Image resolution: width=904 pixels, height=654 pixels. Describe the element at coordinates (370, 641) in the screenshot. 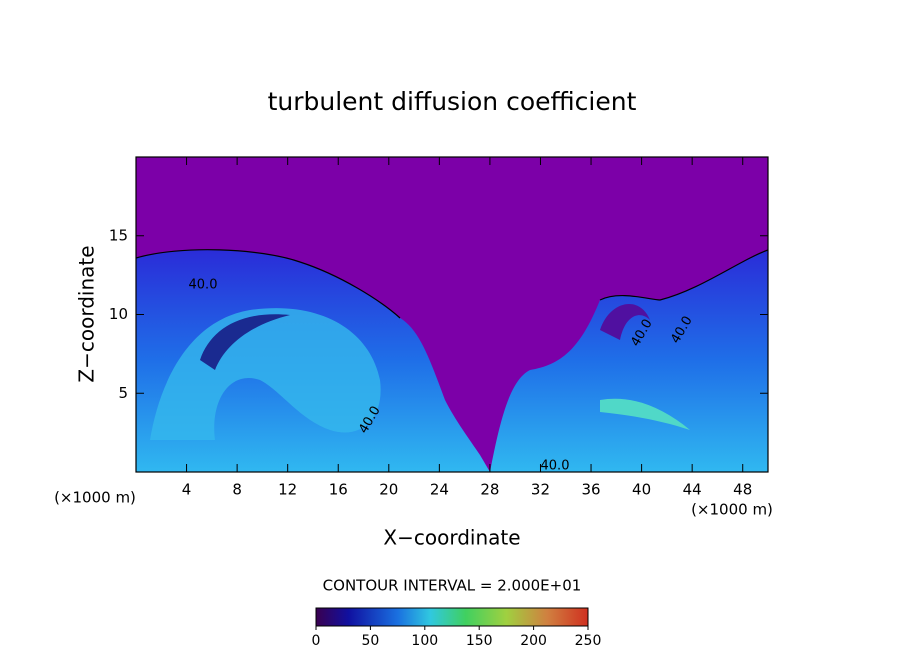

I see `colorbar-tick-label: 50` at that location.